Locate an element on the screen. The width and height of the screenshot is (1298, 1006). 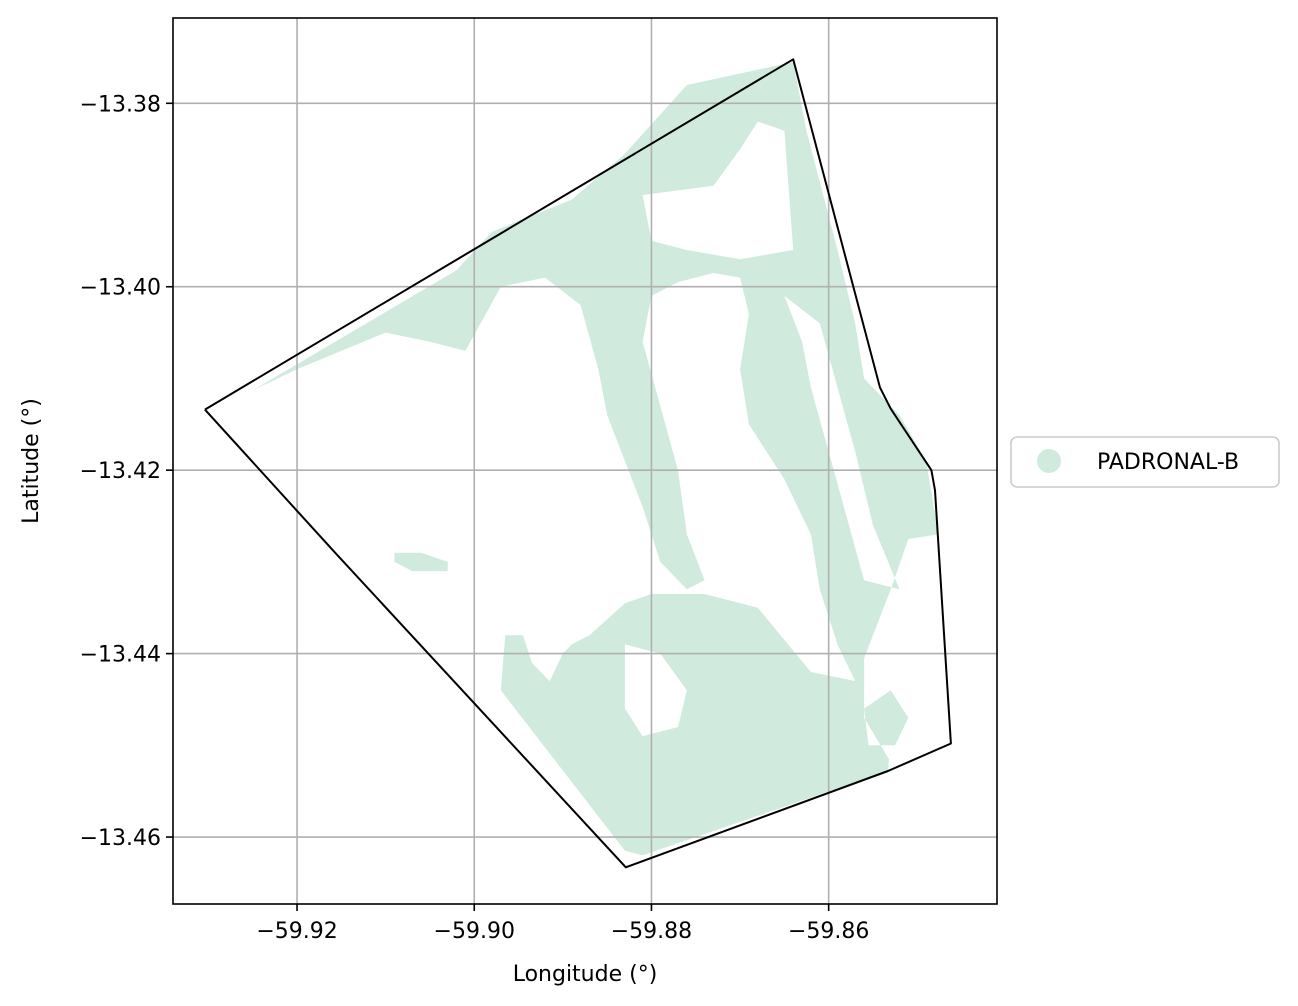
legend-box is located at coordinates (1145, 462).